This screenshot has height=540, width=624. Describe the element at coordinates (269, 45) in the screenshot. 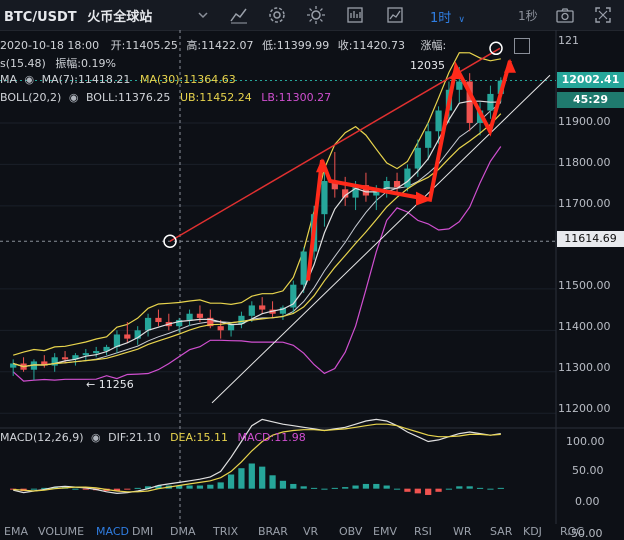

I see `low-label: 低:` at that location.